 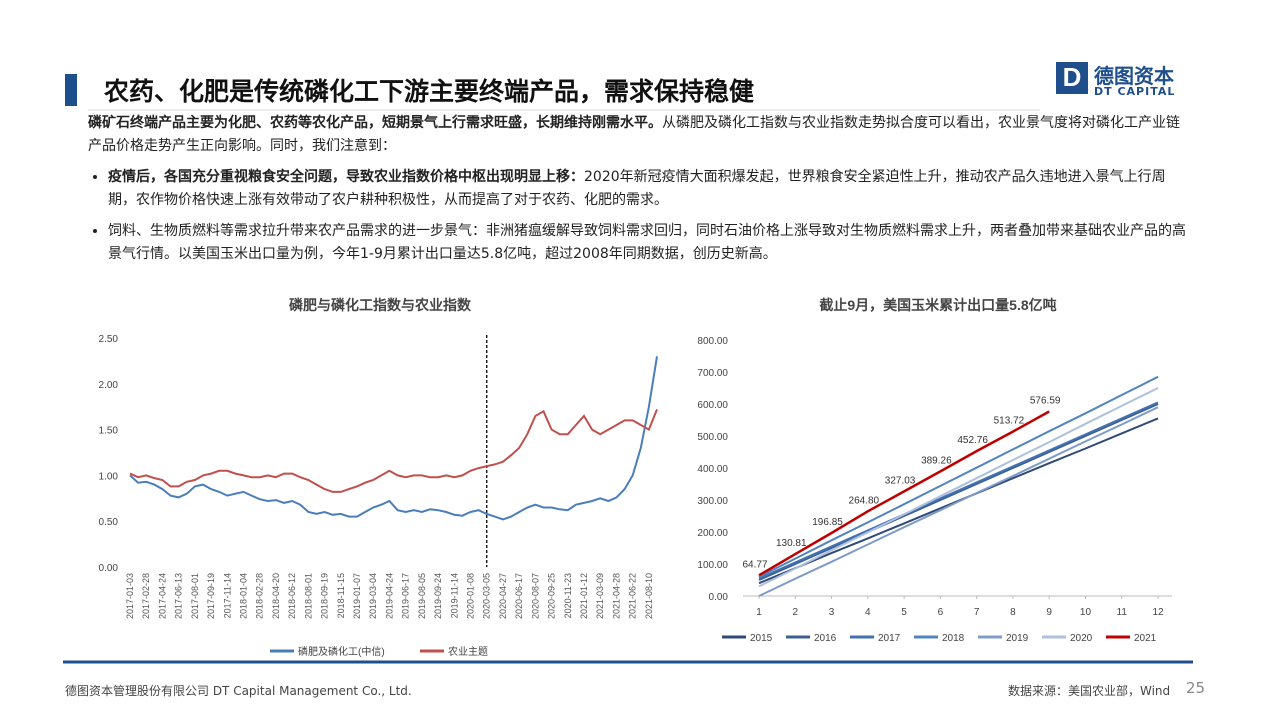 I want to click on legend-label: 农业主题, so click(x=468, y=651).